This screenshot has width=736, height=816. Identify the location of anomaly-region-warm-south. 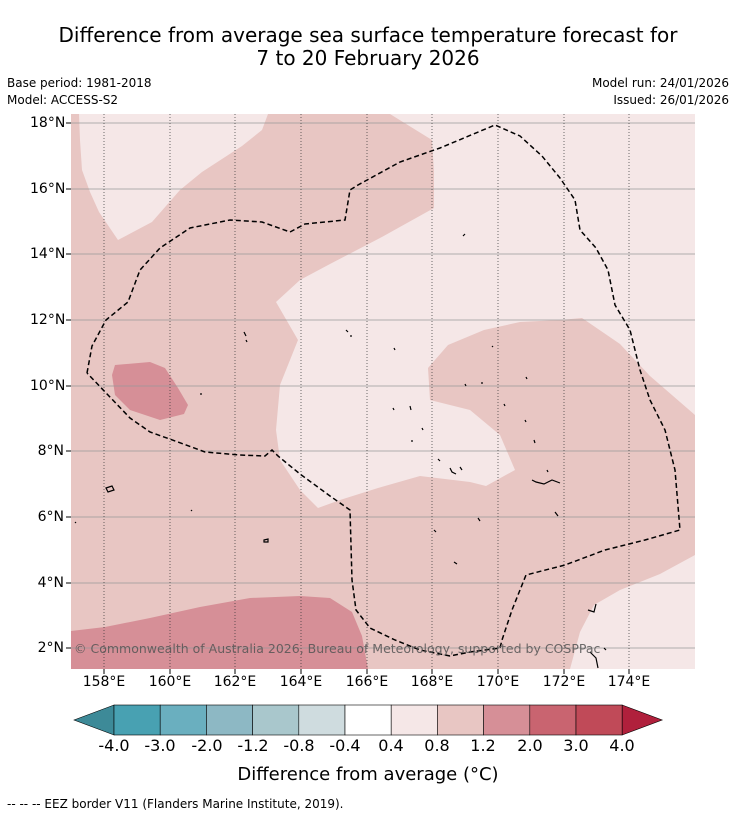
(219, 632).